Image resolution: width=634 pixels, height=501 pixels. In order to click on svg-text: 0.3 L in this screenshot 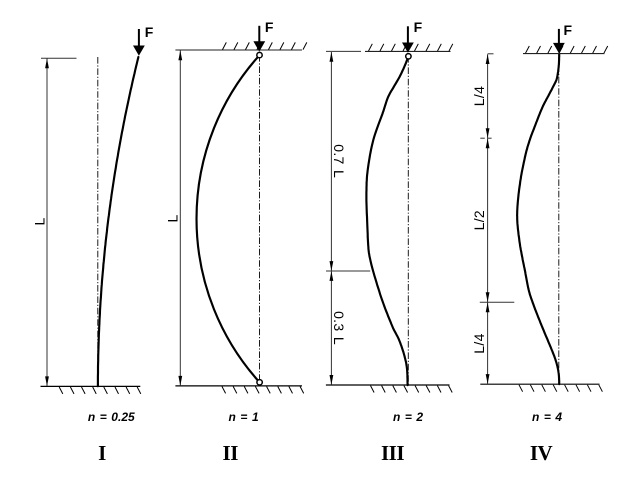, I will do `click(339, 328)`.